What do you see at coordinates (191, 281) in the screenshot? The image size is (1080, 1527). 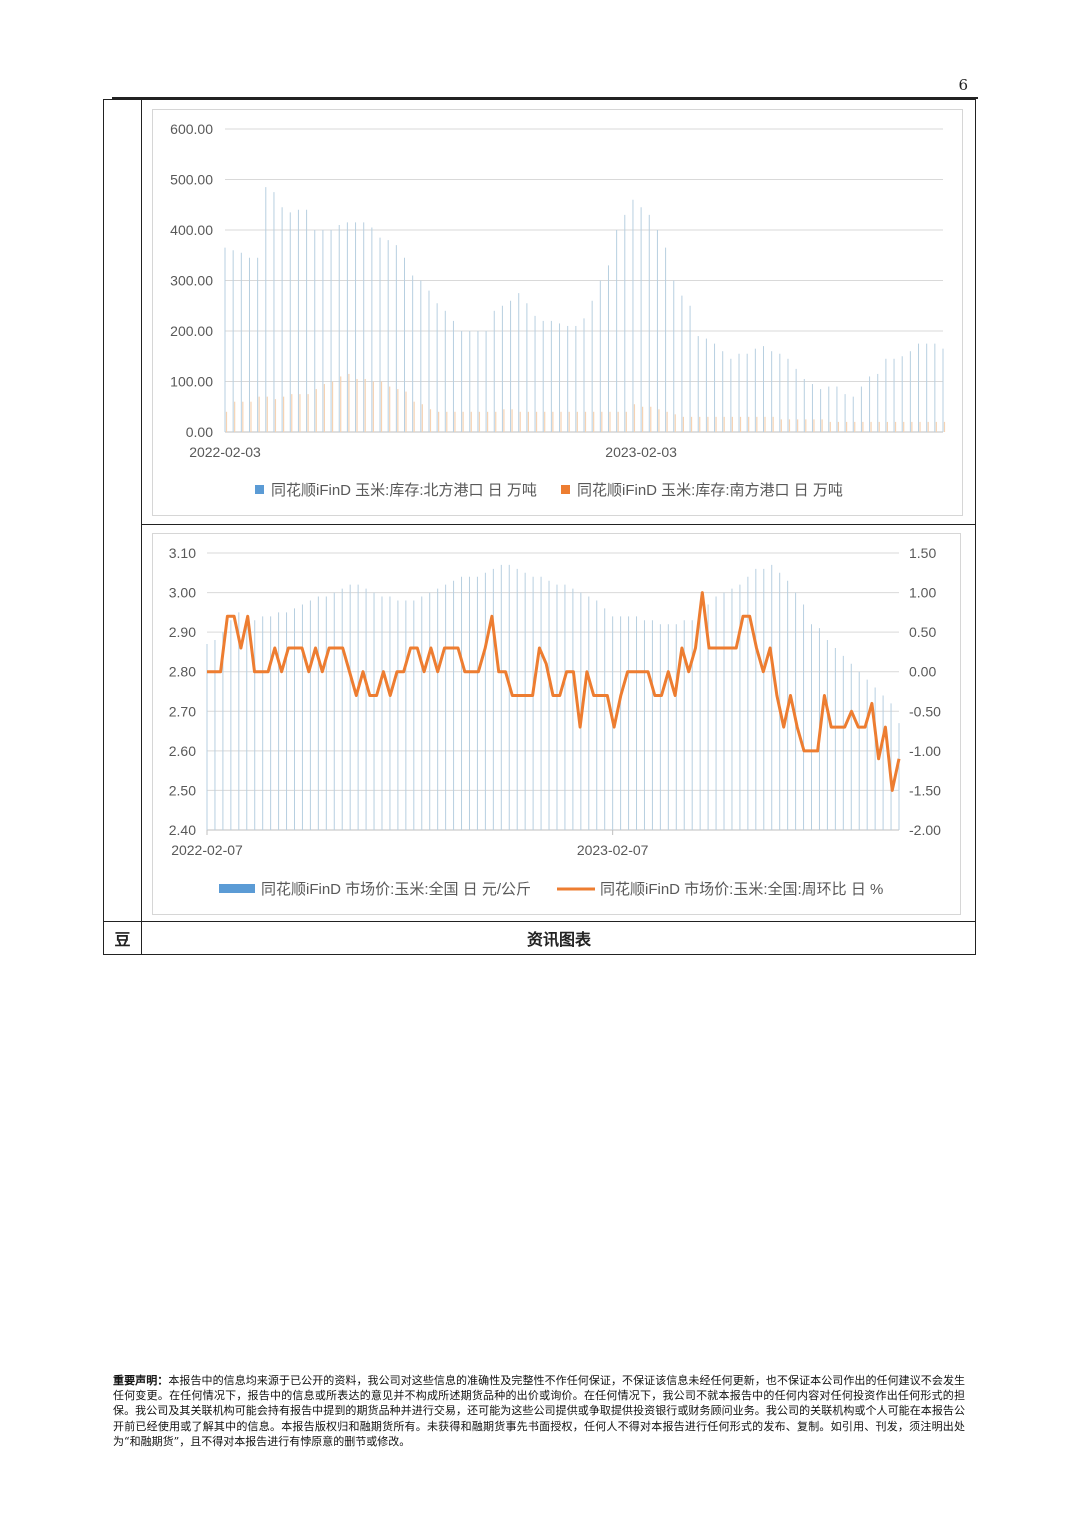 I see `y-tick-label: 300.00` at bounding box center [191, 281].